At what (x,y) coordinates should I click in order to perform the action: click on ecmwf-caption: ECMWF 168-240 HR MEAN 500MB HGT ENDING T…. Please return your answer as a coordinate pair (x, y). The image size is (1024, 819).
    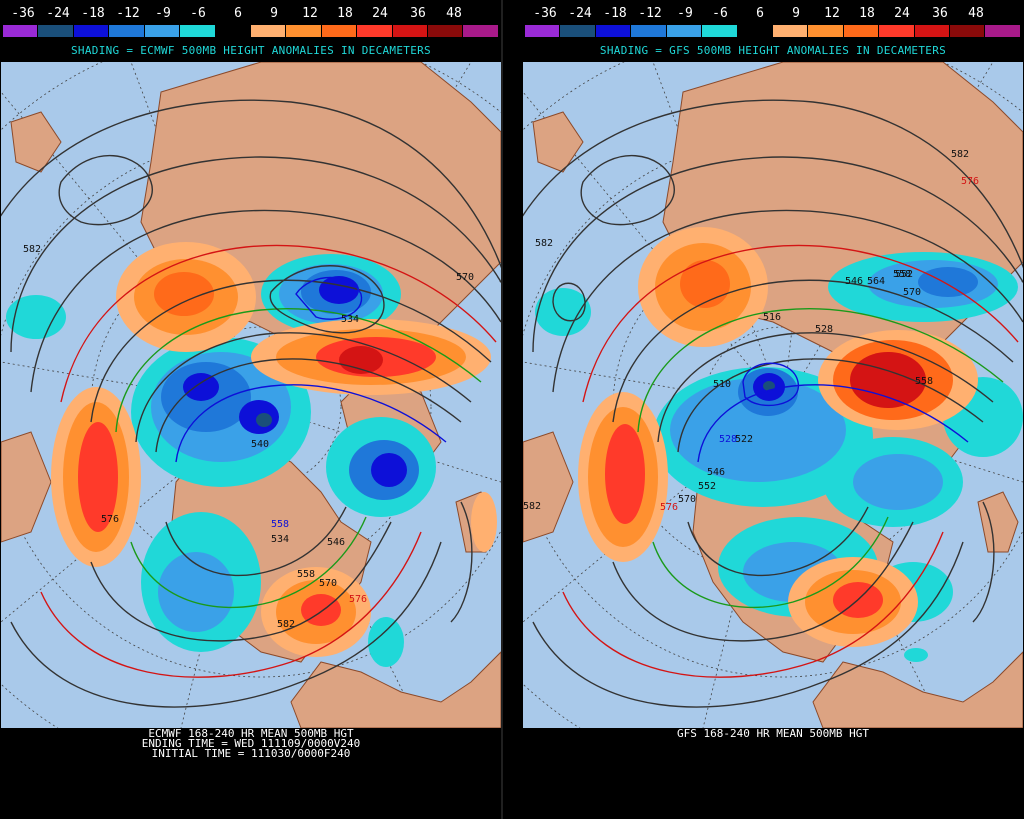
    Looking at the image, I should click on (251, 743).